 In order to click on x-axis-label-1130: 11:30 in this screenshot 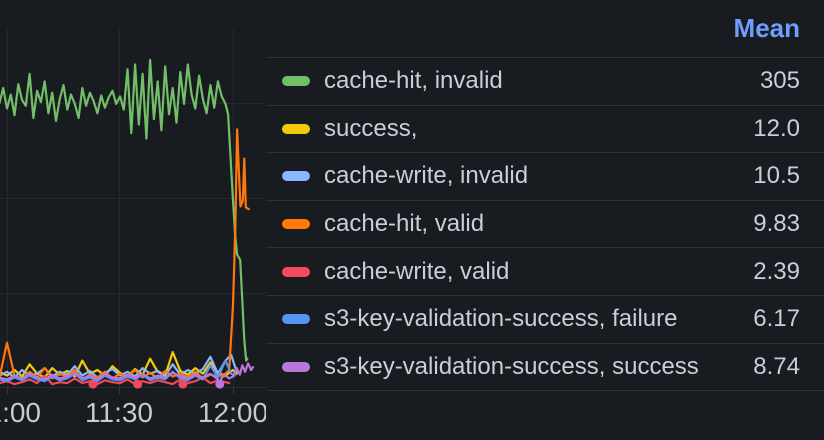, I will do `click(119, 412)`.